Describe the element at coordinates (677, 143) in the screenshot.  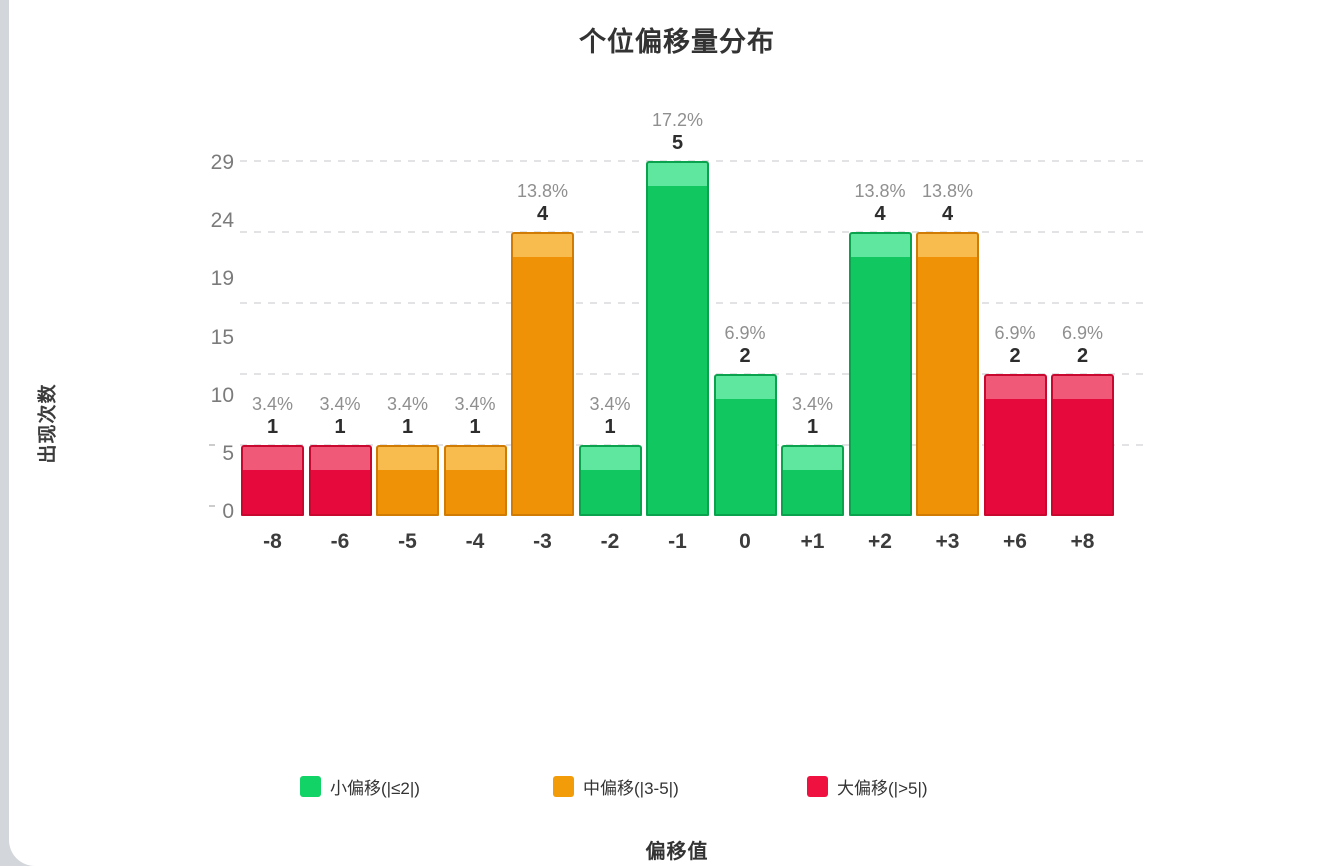
I see `bar-count-label: 5` at that location.